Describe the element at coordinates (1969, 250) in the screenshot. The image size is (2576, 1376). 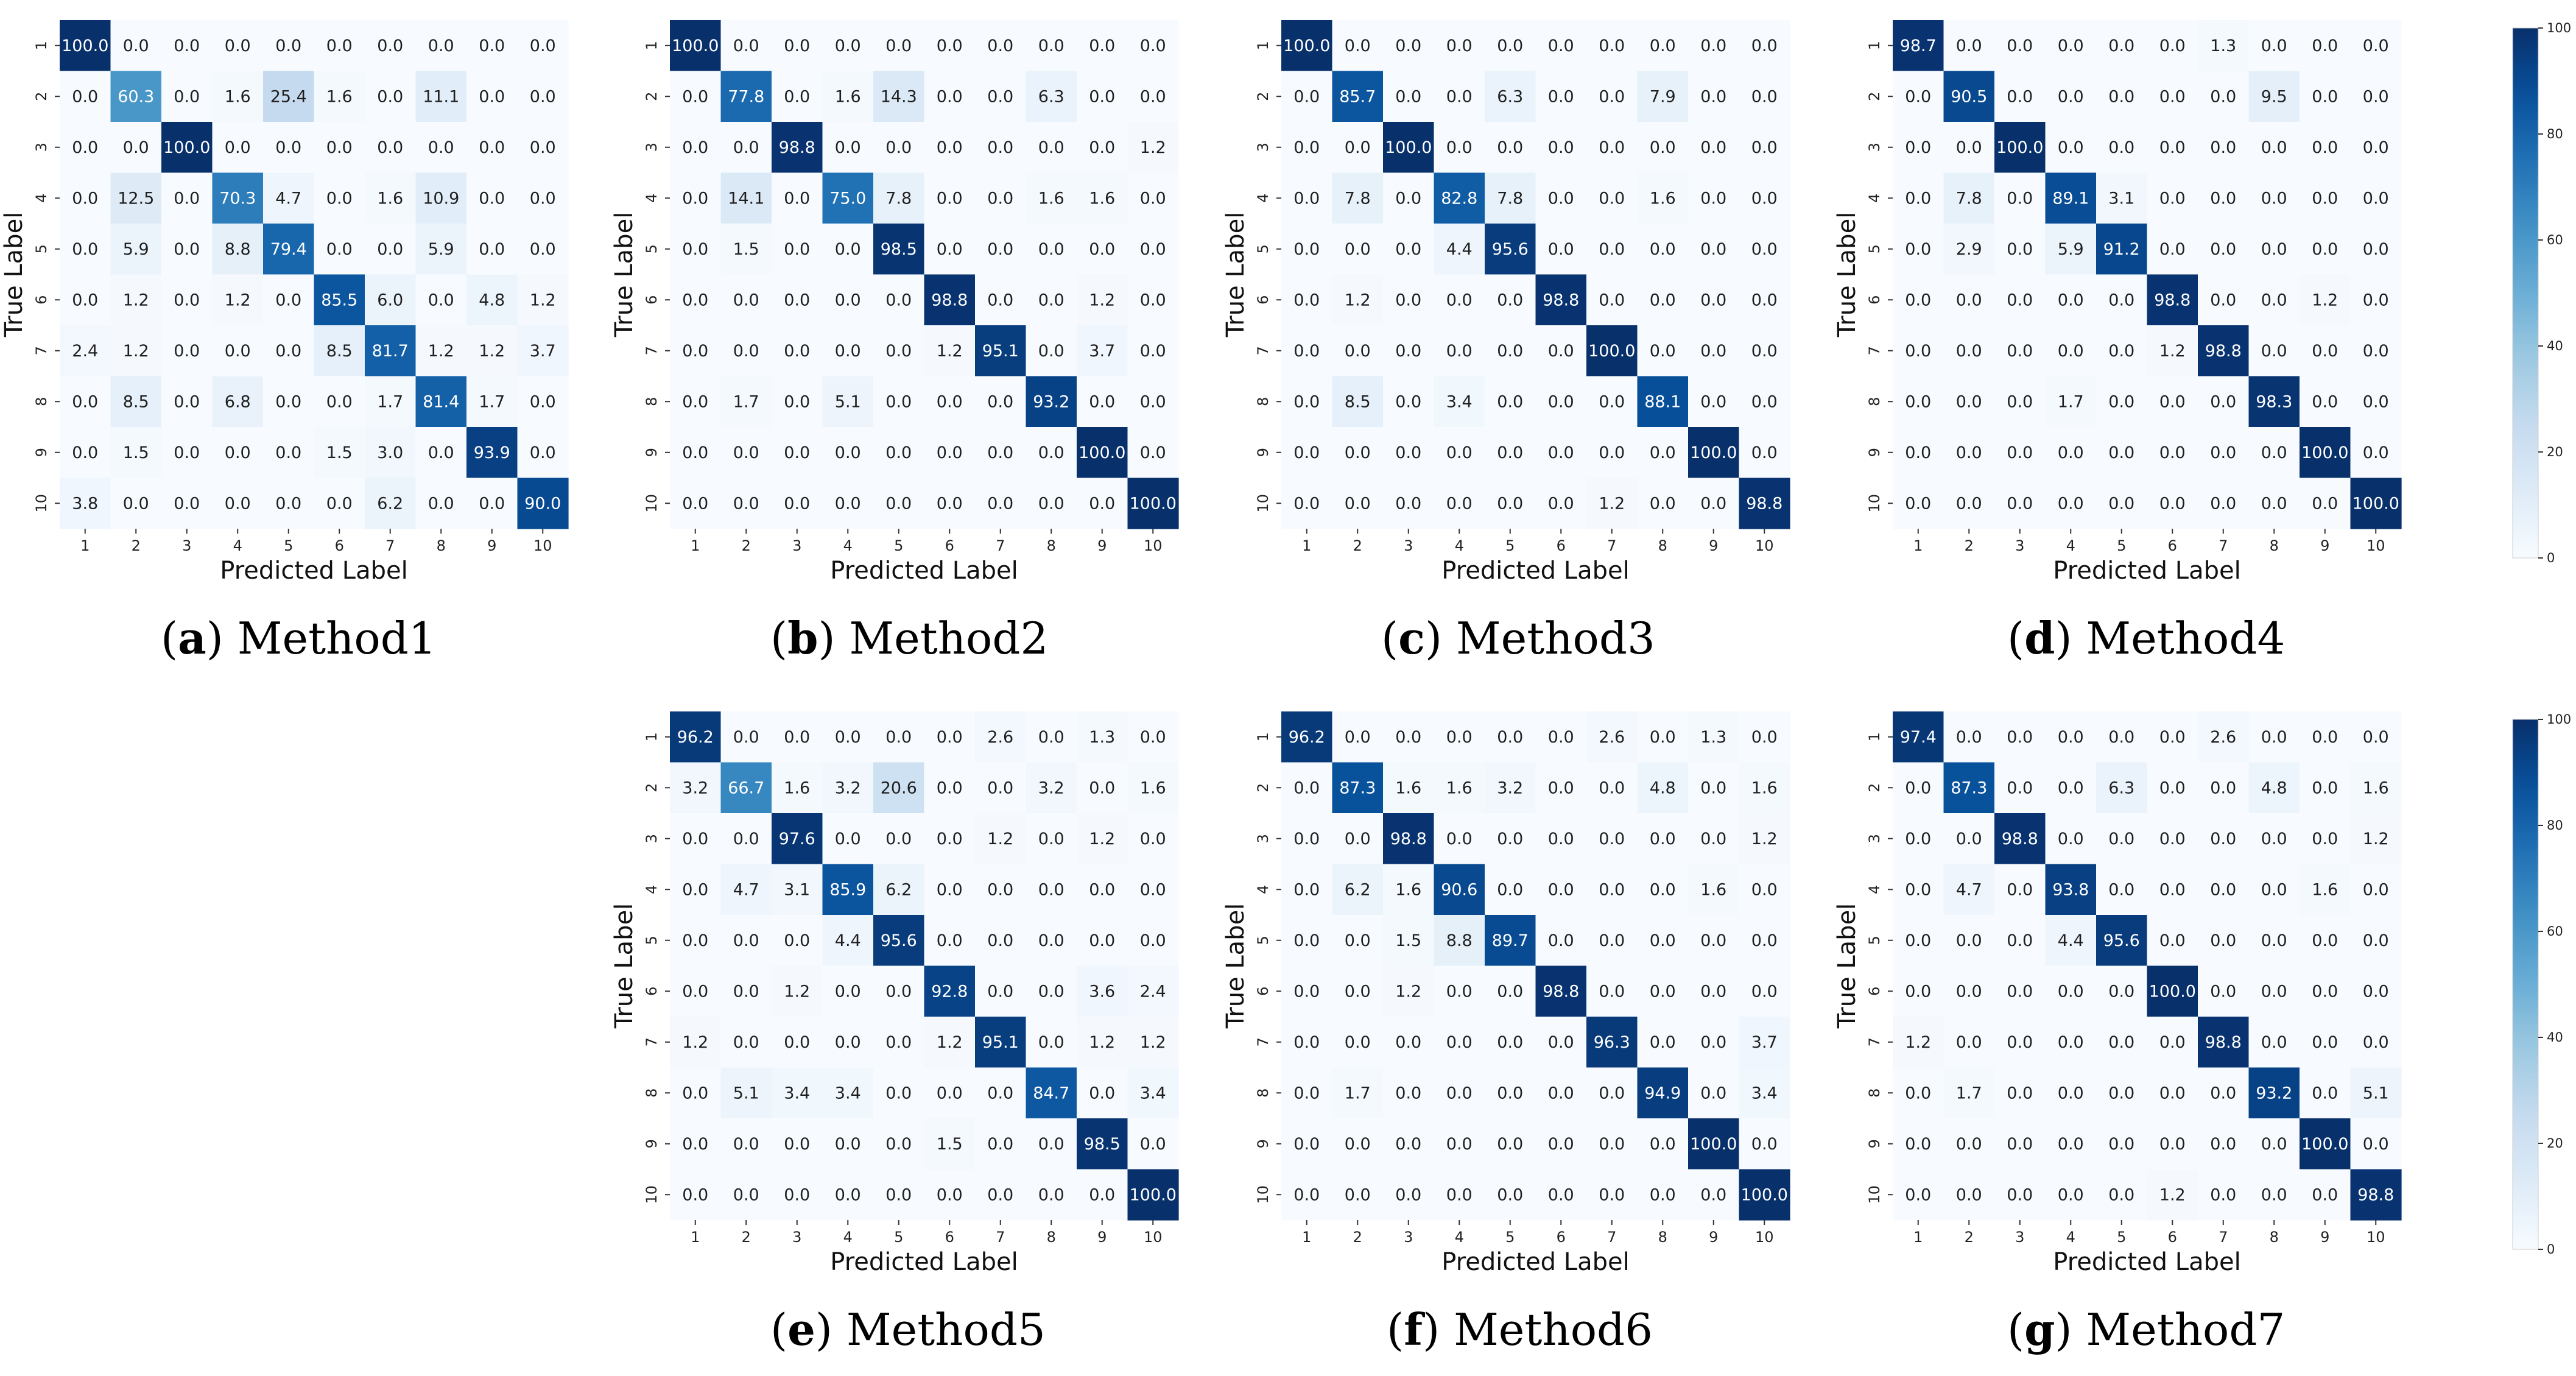
I see `cell-value-label: 2.9` at that location.